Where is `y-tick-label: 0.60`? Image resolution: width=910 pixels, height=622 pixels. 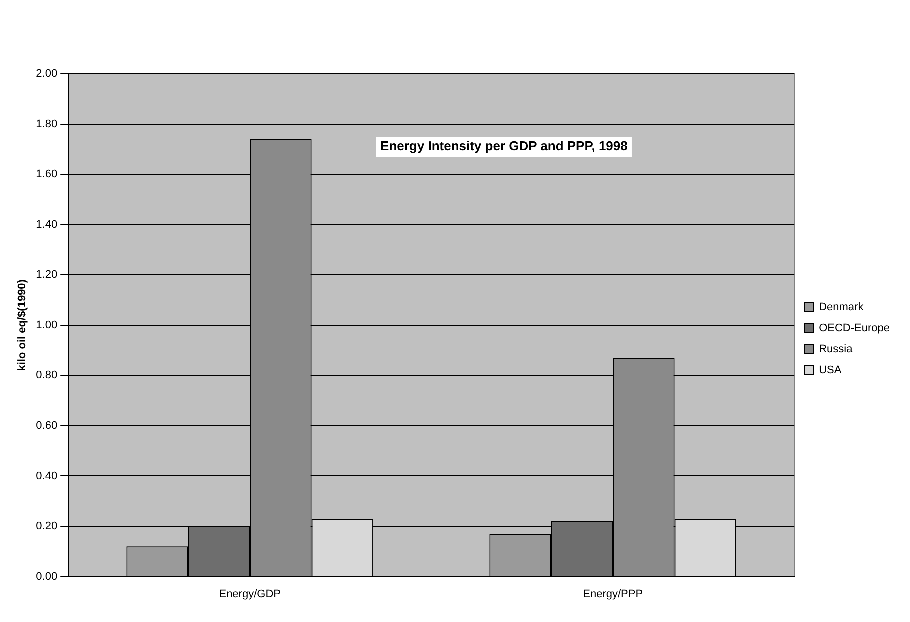 y-tick-label: 0.60 is located at coordinates (47, 426).